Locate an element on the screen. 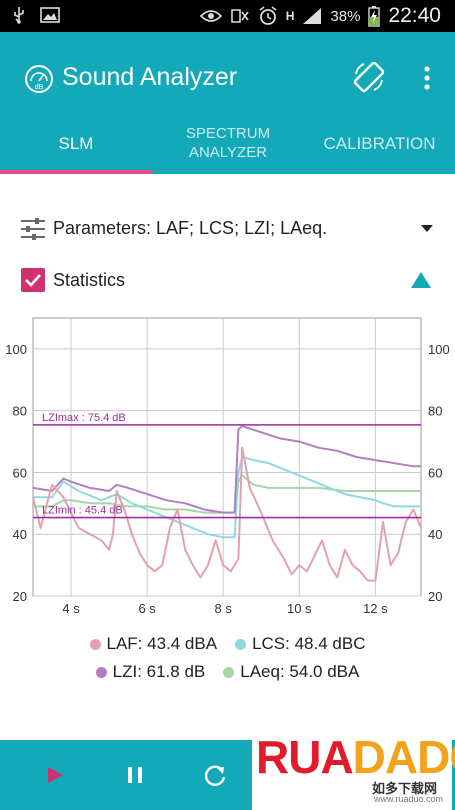  y-tick-label-left: 100 is located at coordinates (16, 349).